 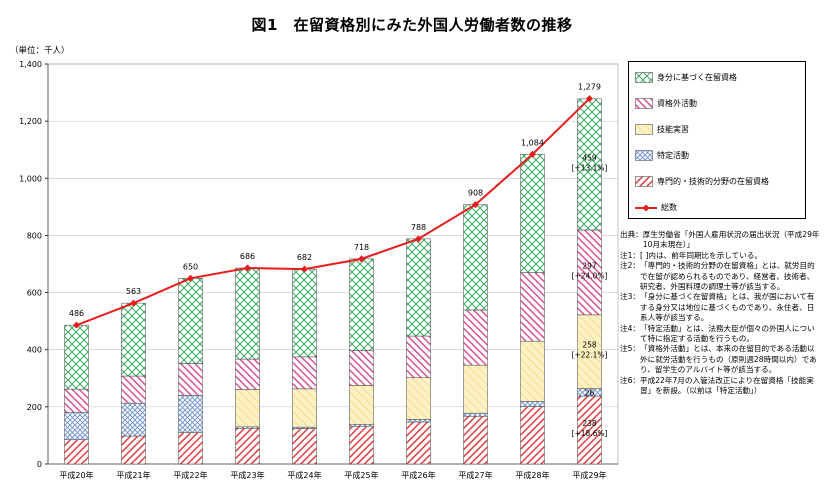 What do you see at coordinates (701, 255) in the screenshot?
I see `note-text: [ ]内は、前年同期比を示している。` at bounding box center [701, 255].